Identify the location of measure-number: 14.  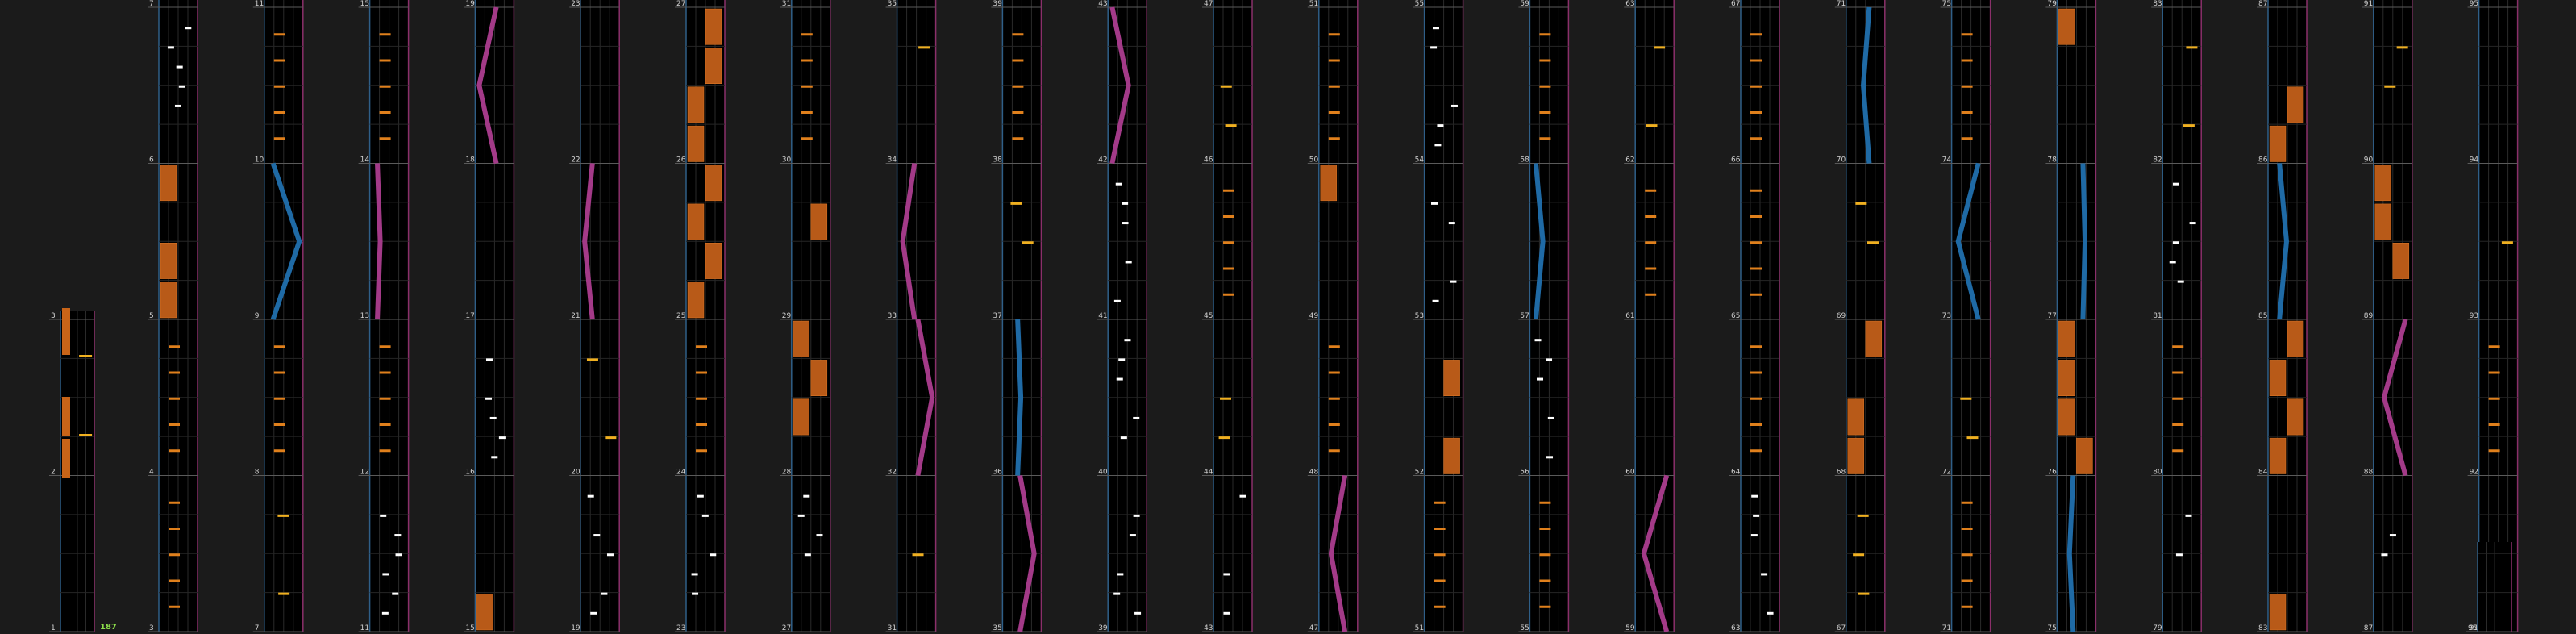
(365, 160).